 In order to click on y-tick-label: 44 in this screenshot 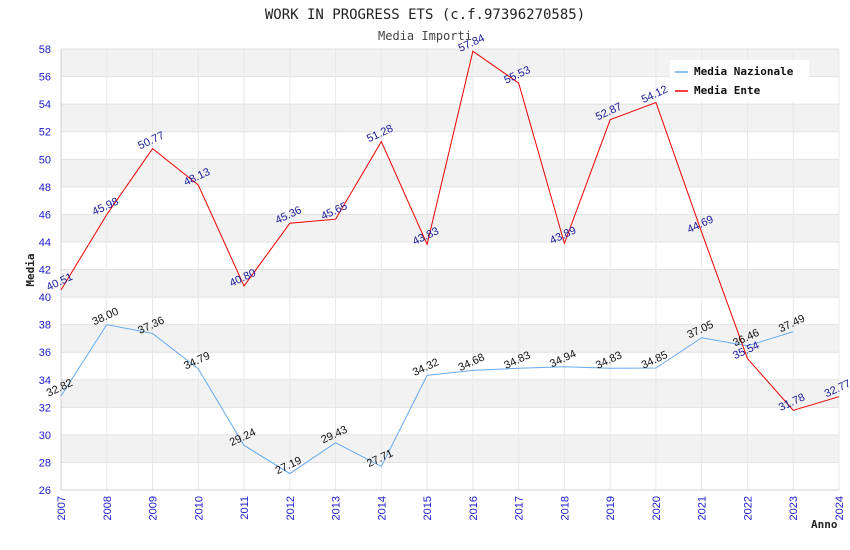, I will do `click(45, 243)`.